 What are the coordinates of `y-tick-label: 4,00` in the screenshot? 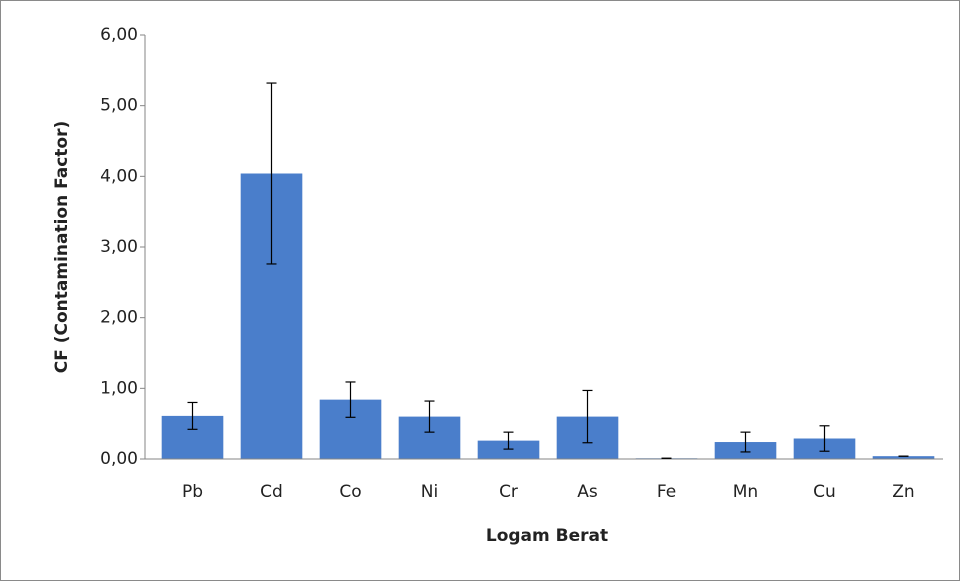 It's located at (119, 176).